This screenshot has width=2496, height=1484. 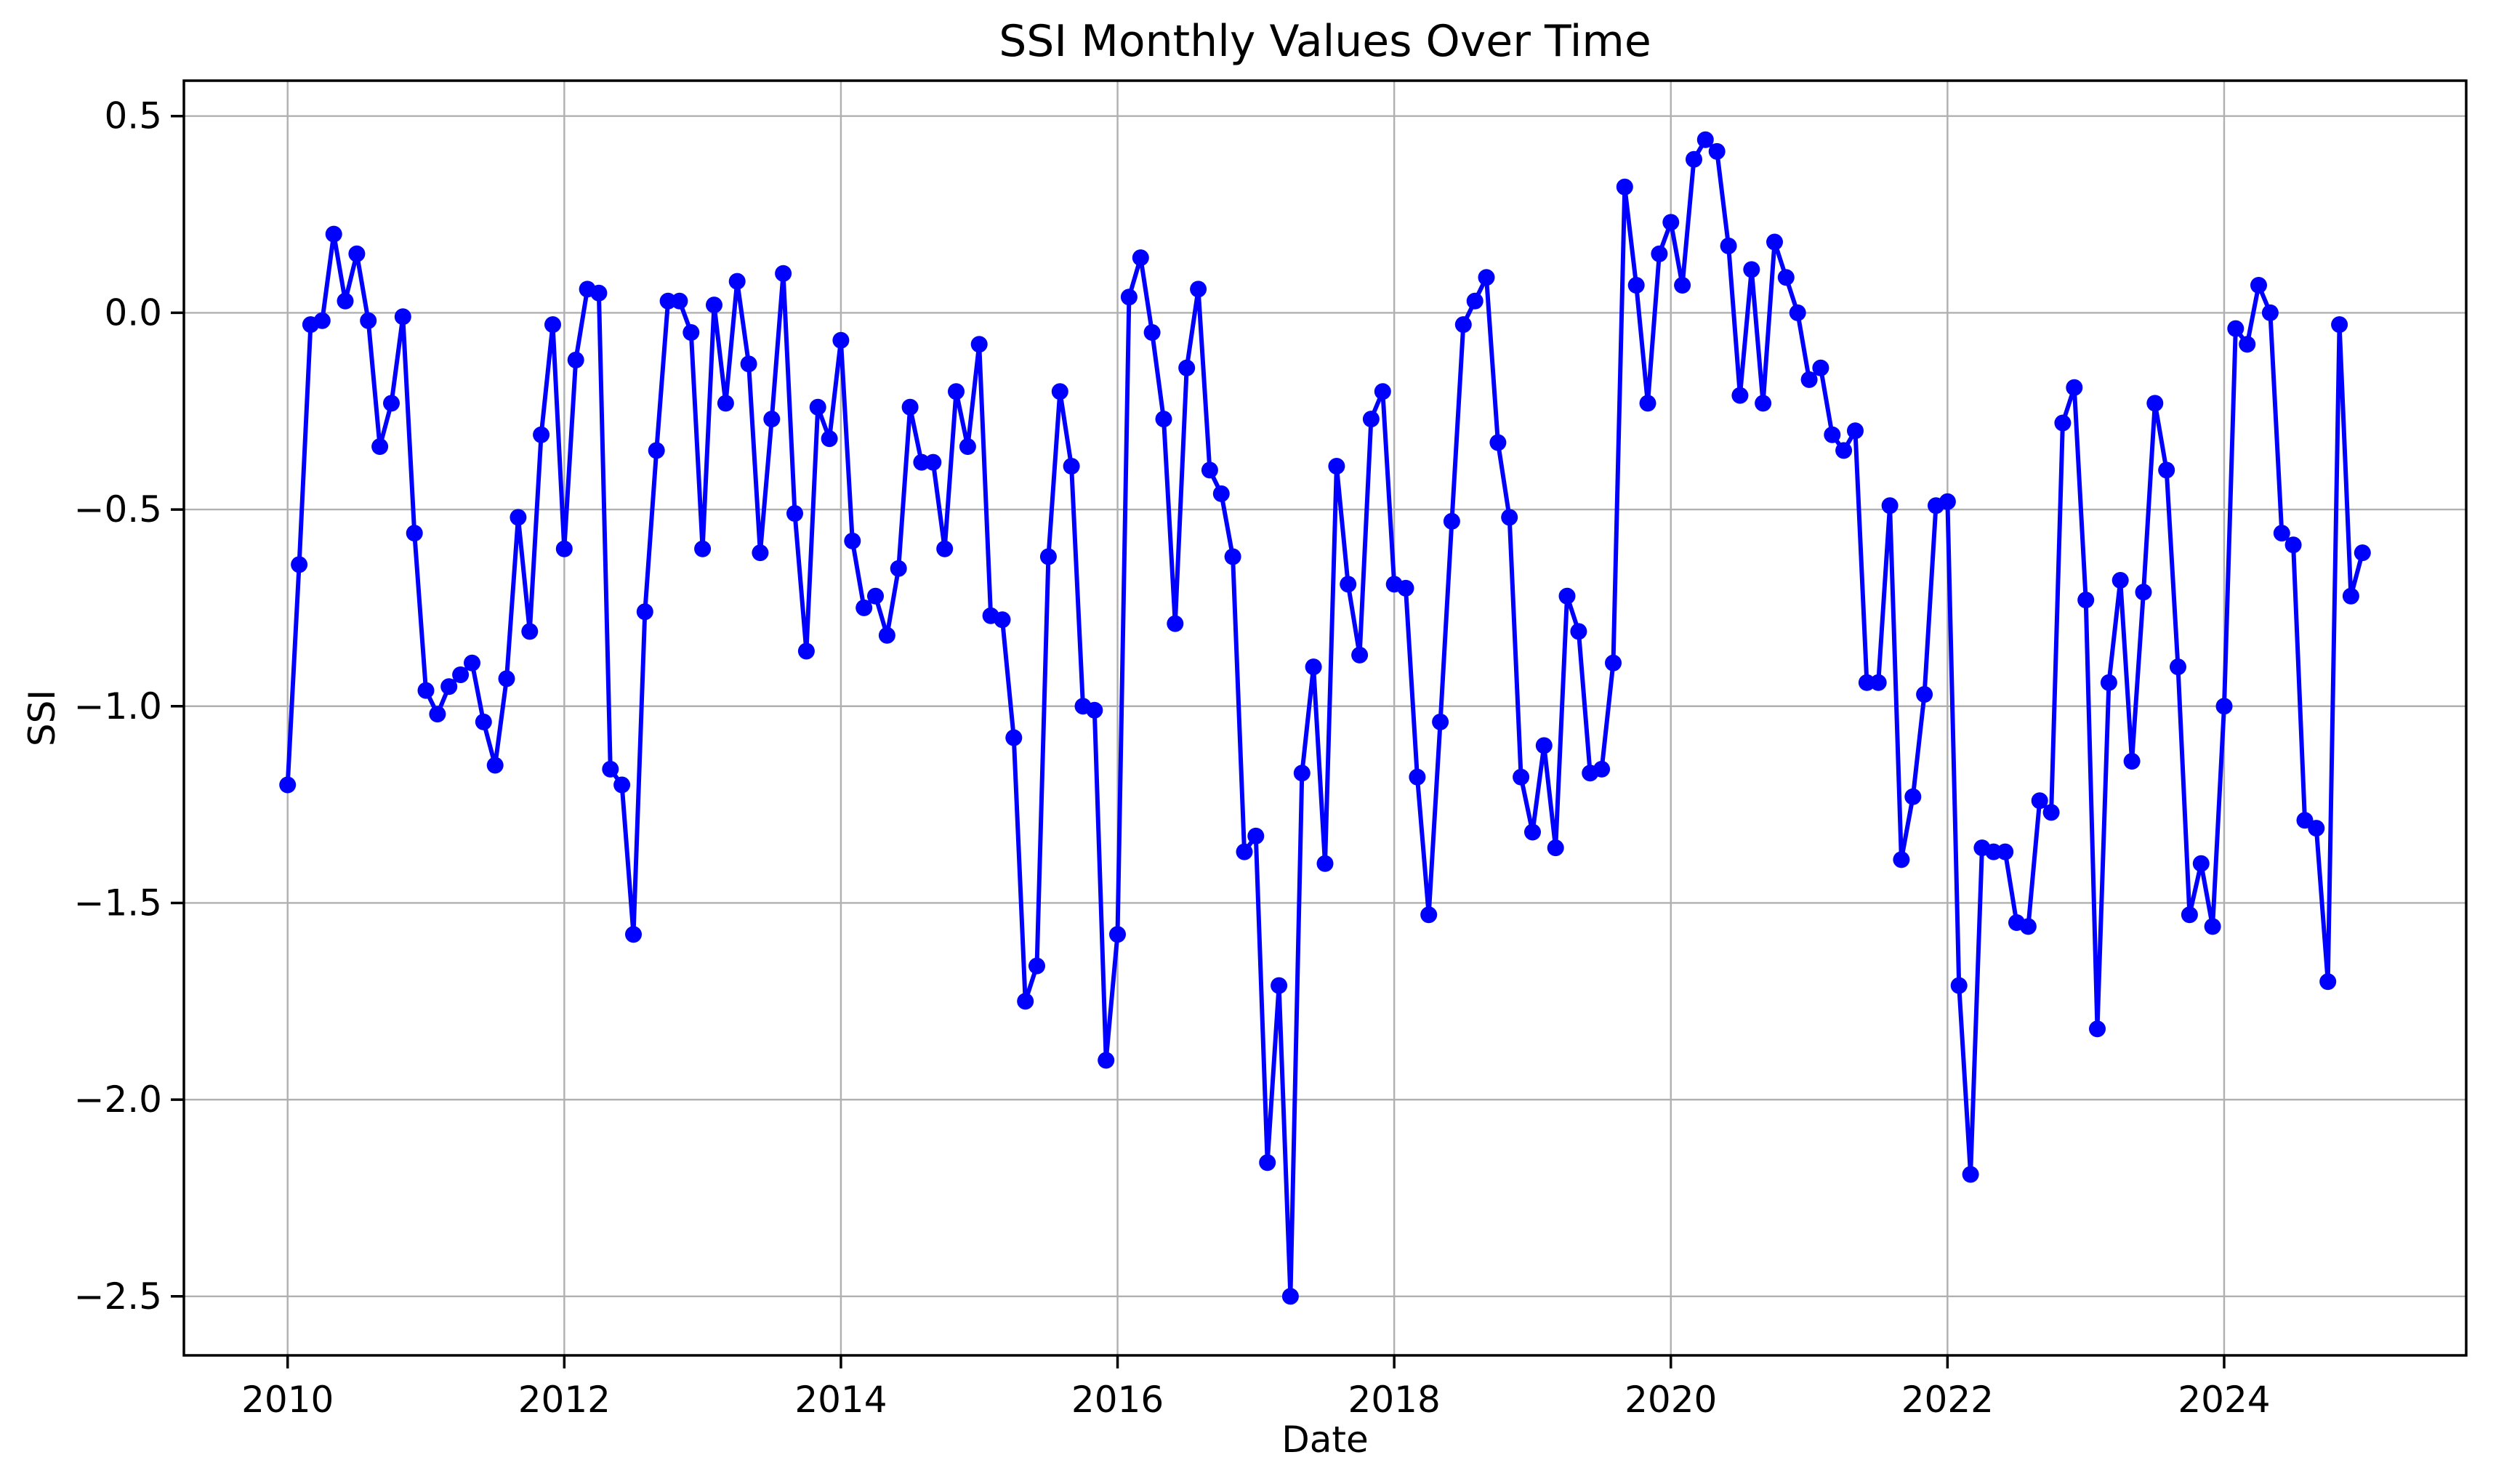 I want to click on x-tick-label: 2022, so click(x=1948, y=1400).